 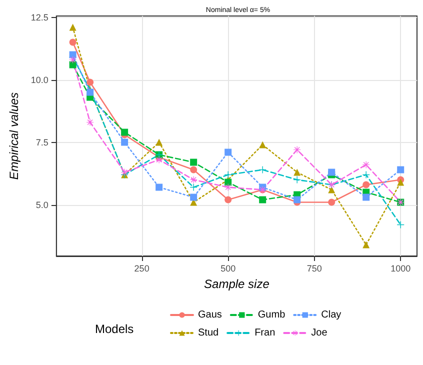 I want to click on y-axis-title: Empirical values, so click(x=14, y=136).